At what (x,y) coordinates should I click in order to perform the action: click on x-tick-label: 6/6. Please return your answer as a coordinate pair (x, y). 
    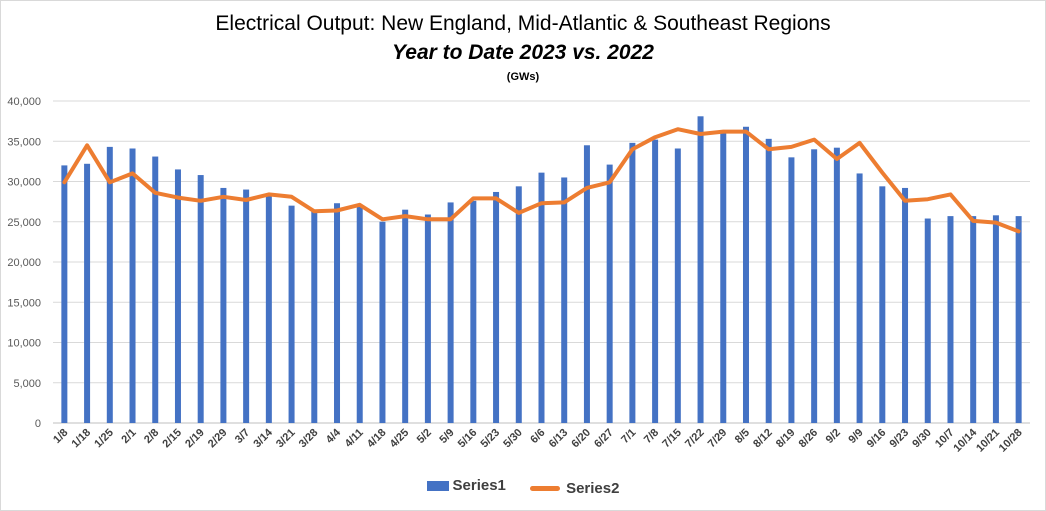
    Looking at the image, I should click on (537, 436).